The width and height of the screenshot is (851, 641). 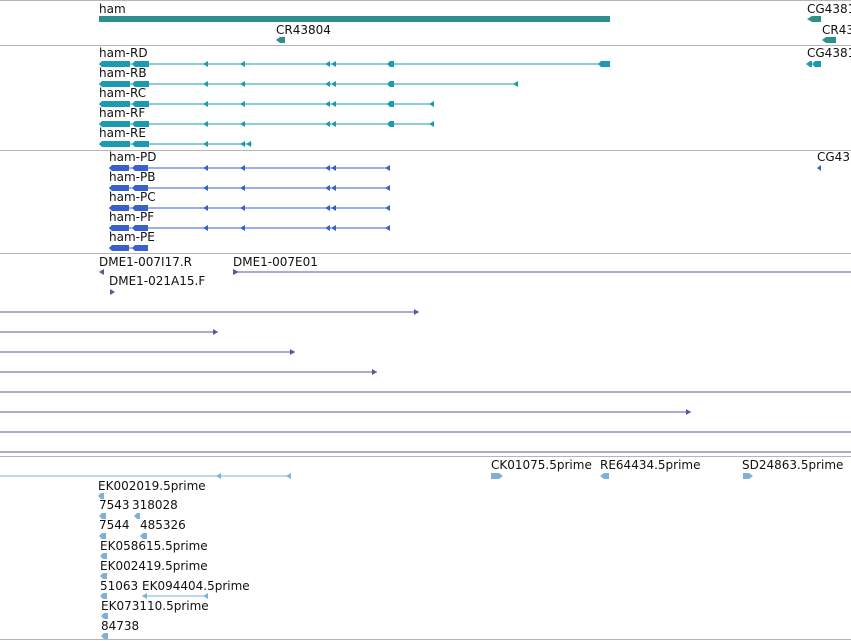 What do you see at coordinates (292, 352) in the screenshot?
I see `clone-read-3-arrow` at bounding box center [292, 352].